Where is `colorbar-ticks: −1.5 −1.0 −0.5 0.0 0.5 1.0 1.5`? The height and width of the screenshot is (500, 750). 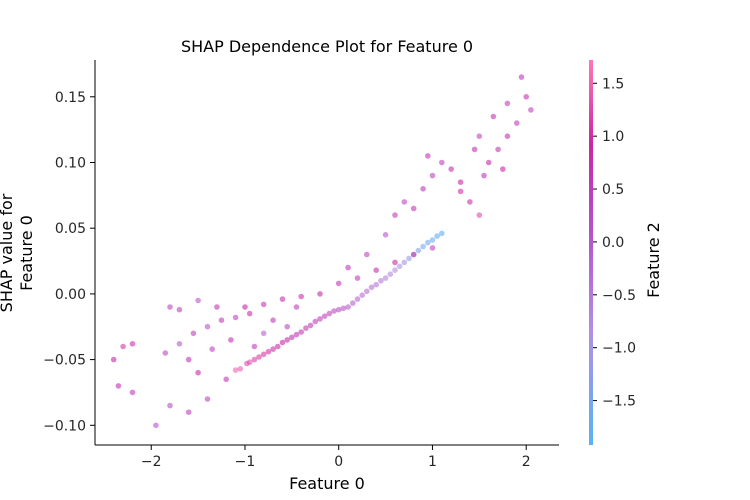
colorbar-ticks: −1.5 −1.0 −0.5 0.0 0.5 1.0 1.5 is located at coordinates (614, 243).